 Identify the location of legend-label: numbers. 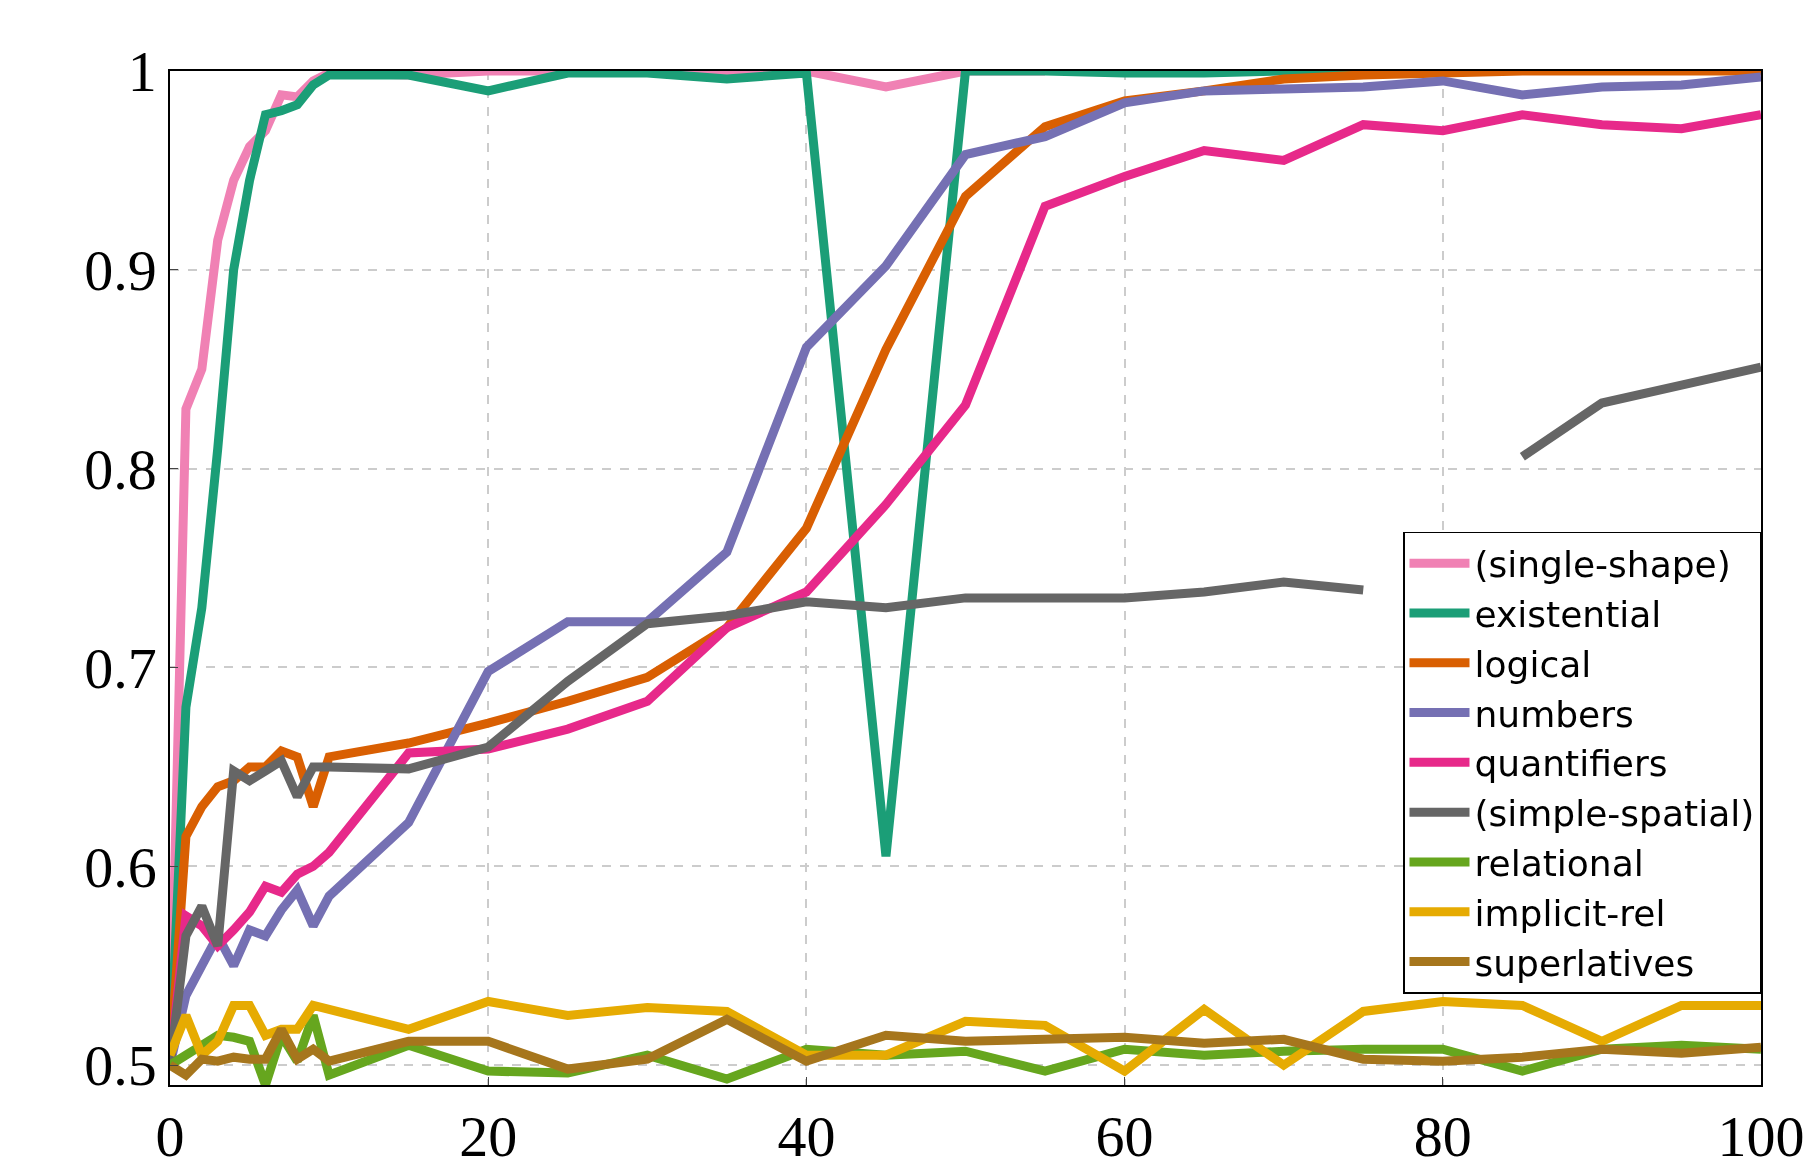
(1554, 714).